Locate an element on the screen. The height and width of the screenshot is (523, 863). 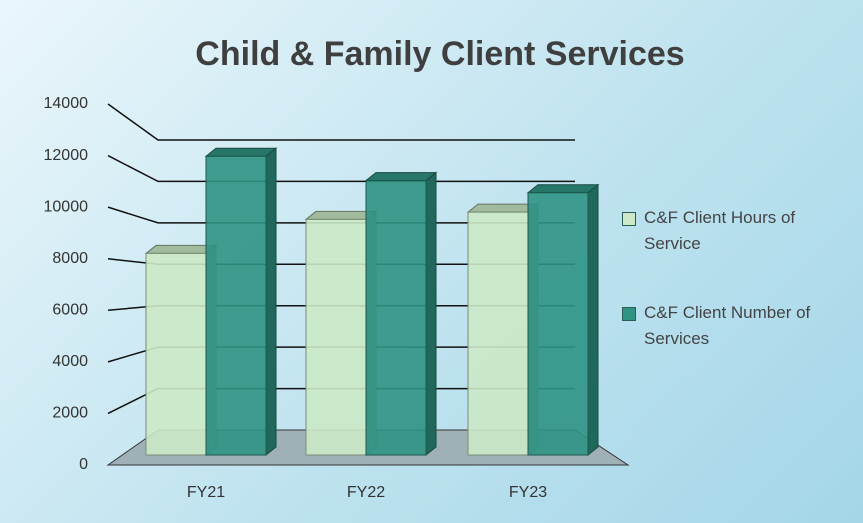
legend-label: C&F Client Number of Services is located at coordinates (727, 325).